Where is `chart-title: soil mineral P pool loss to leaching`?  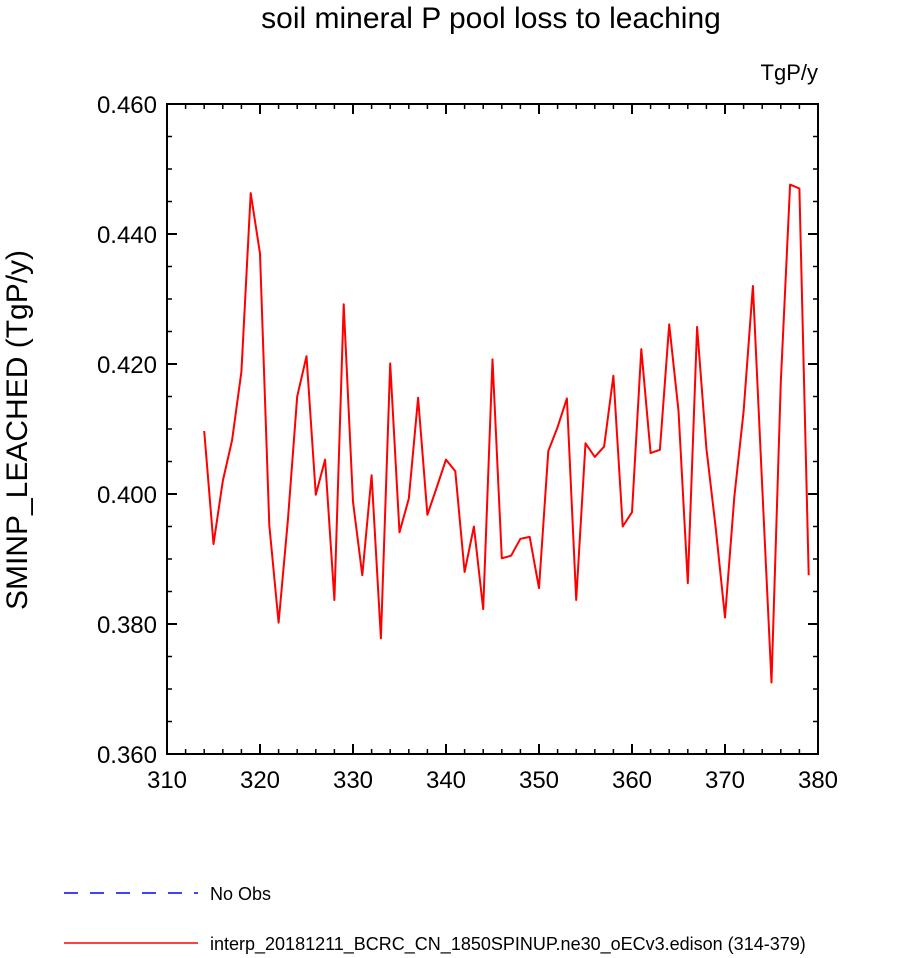 chart-title: soil mineral P pool loss to leaching is located at coordinates (491, 18).